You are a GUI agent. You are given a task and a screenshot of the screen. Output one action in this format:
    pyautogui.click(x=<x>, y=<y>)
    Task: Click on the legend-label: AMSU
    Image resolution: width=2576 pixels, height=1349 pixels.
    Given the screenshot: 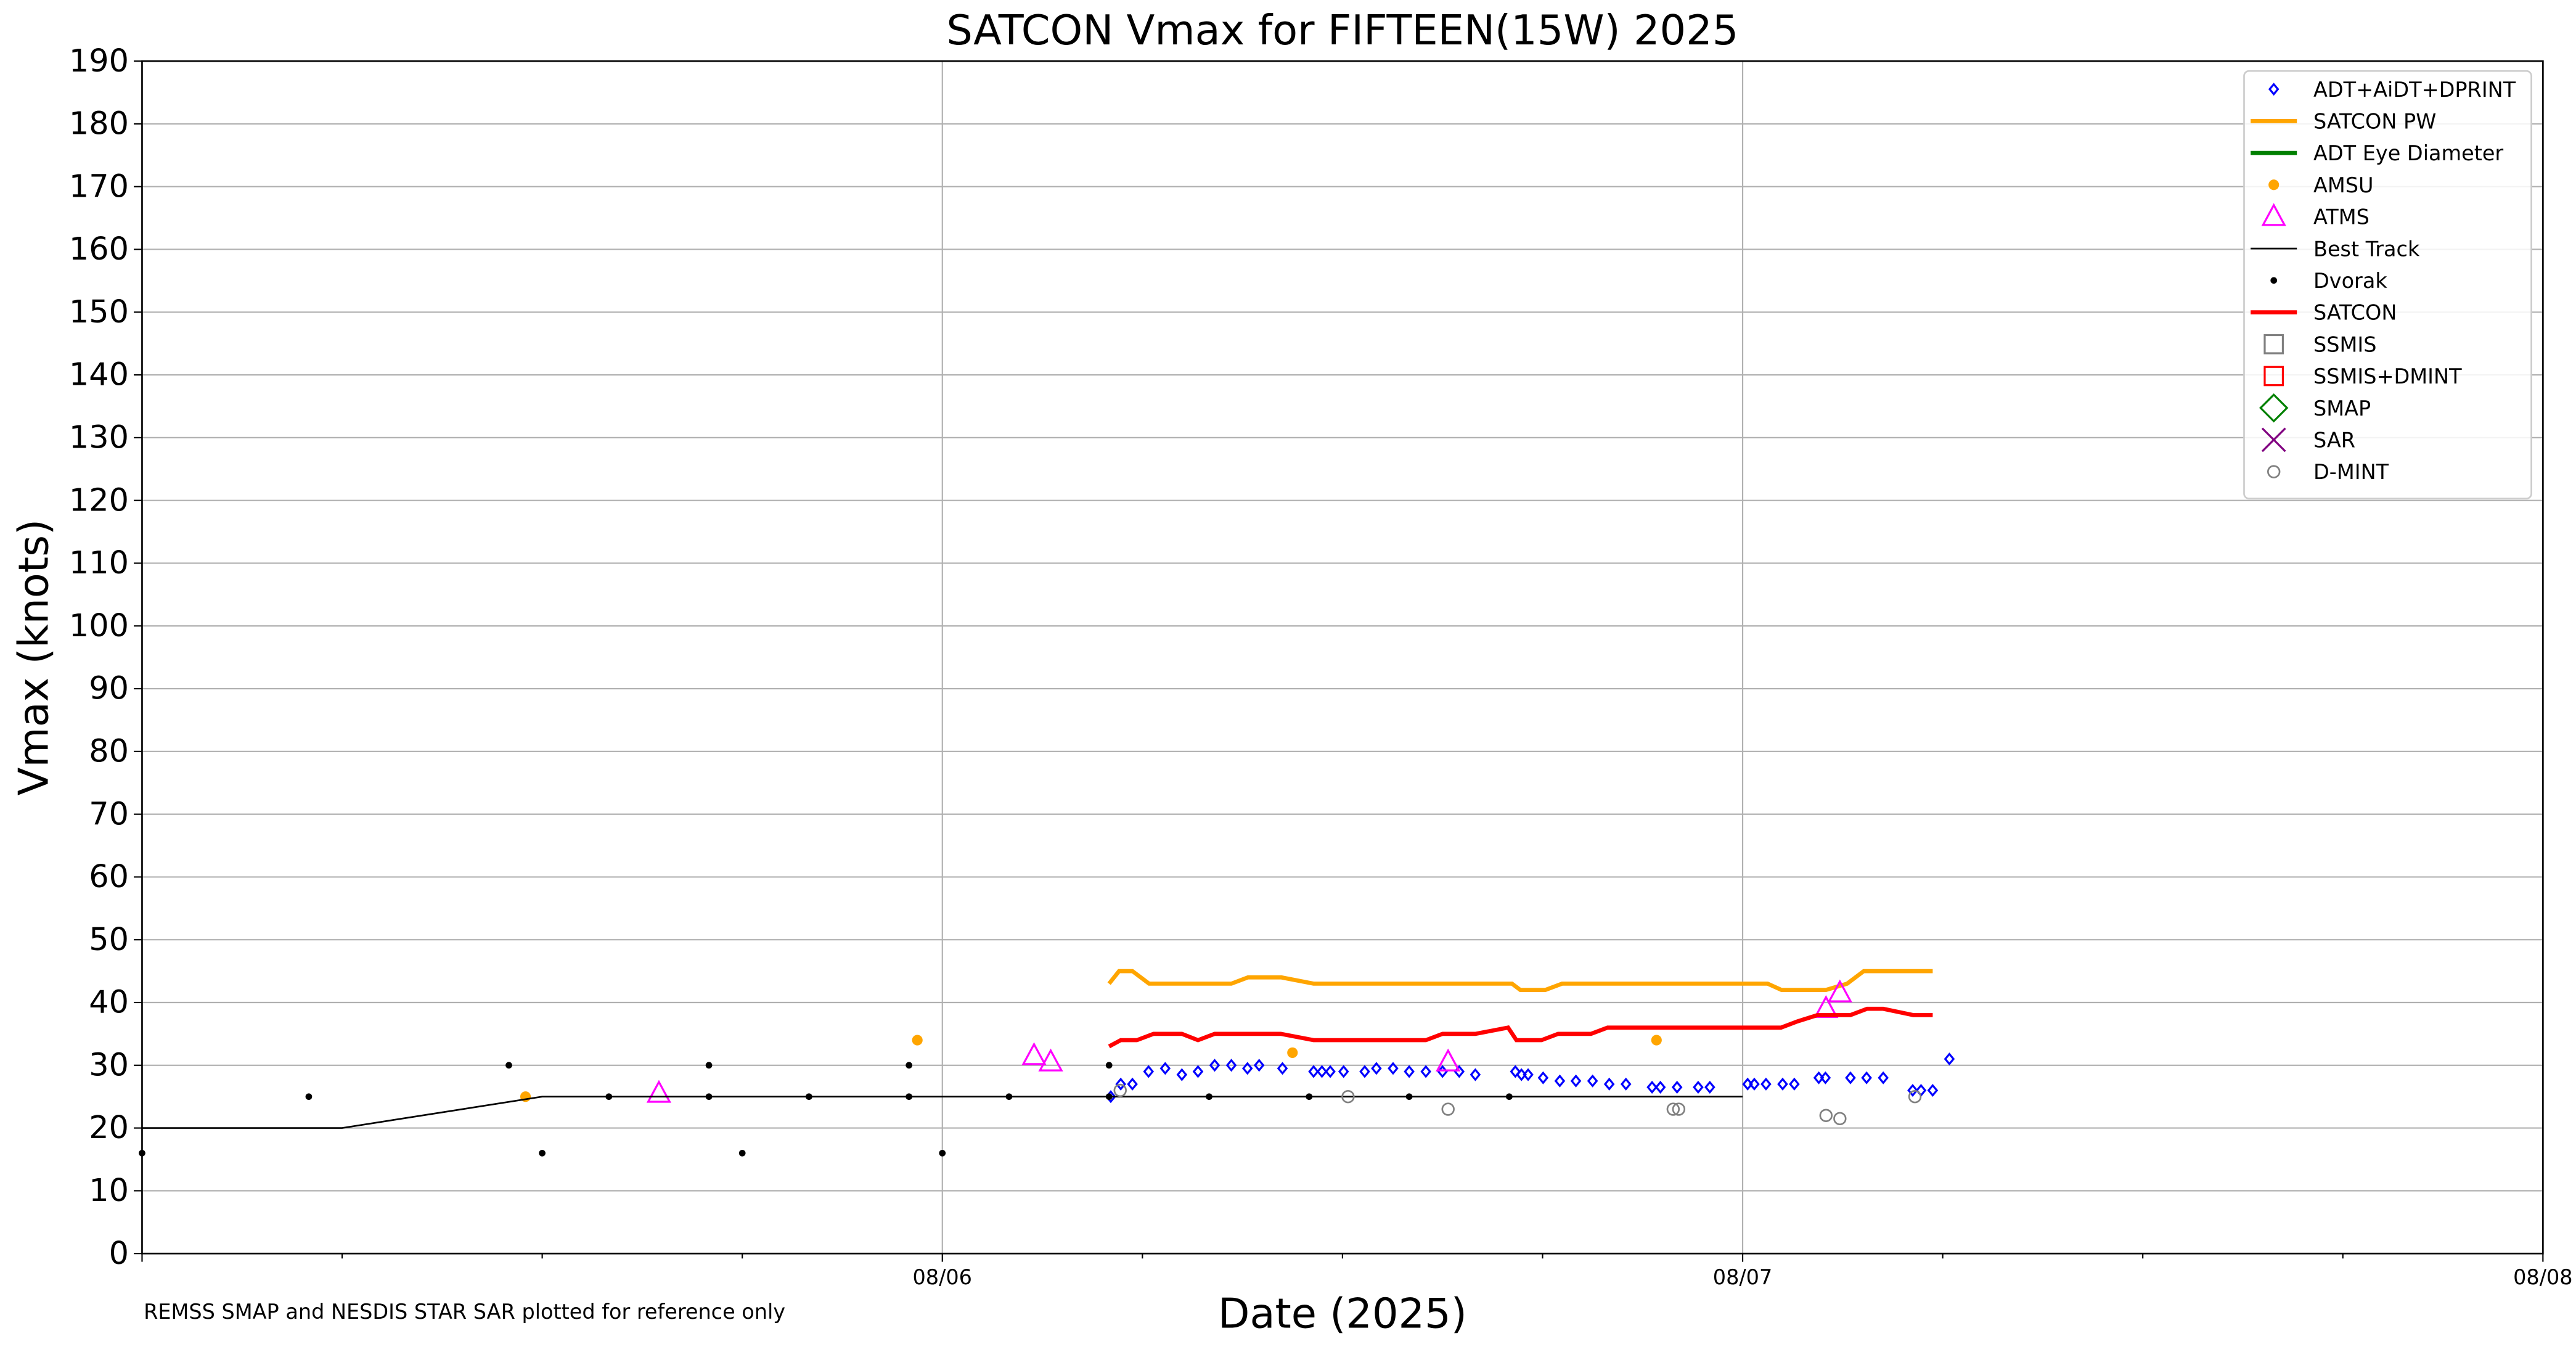 What is the action you would take?
    pyautogui.click(x=2343, y=185)
    